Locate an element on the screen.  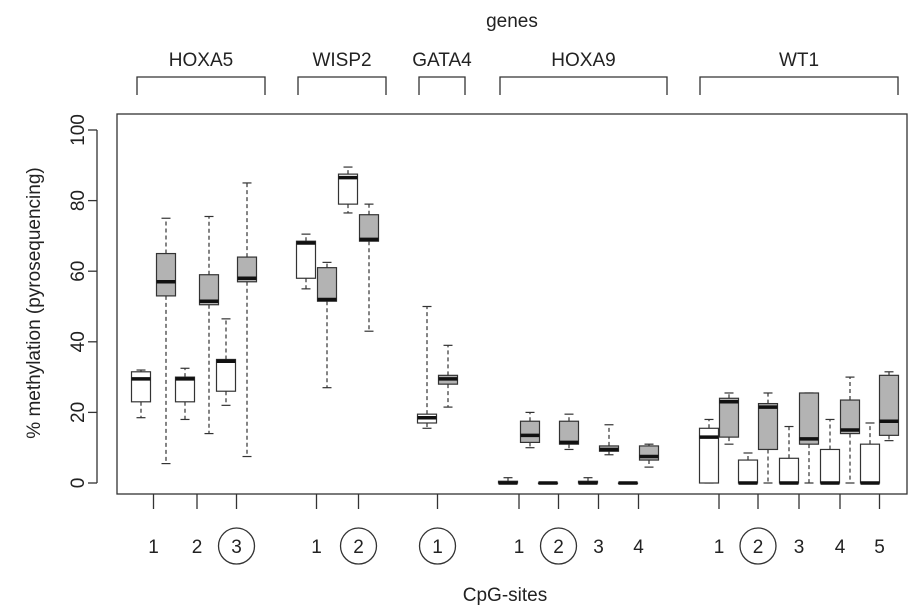
box-wisp2-1-white is located at coordinates (306, 261).